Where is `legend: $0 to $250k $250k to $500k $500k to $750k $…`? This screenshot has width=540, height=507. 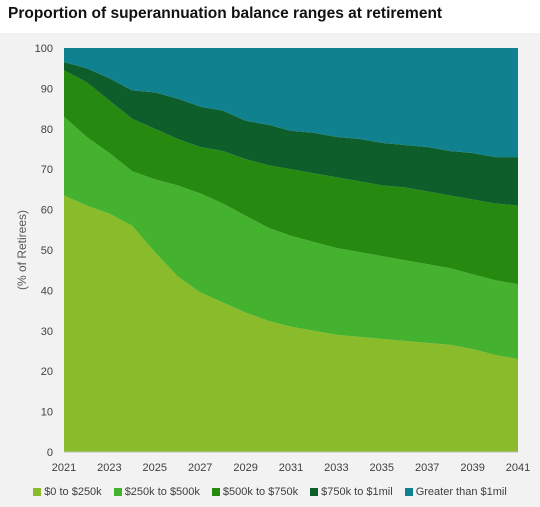 legend: $0 to $250k $250k to $500k $500k to $750k $… is located at coordinates (270, 492).